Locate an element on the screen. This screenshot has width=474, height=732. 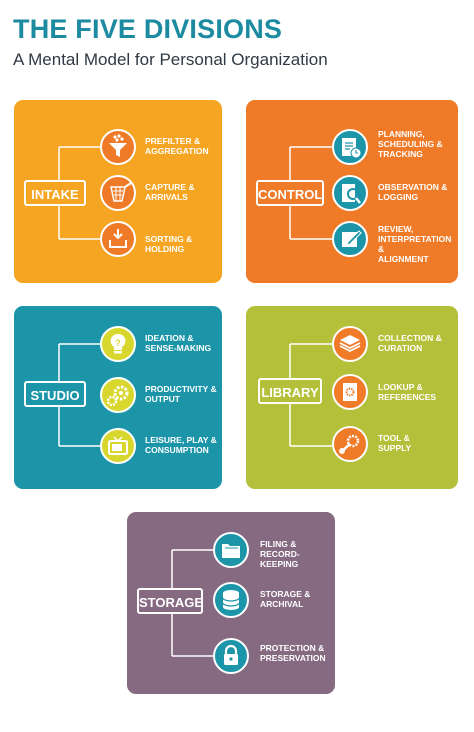
folder-icon is located at coordinates (231, 550).